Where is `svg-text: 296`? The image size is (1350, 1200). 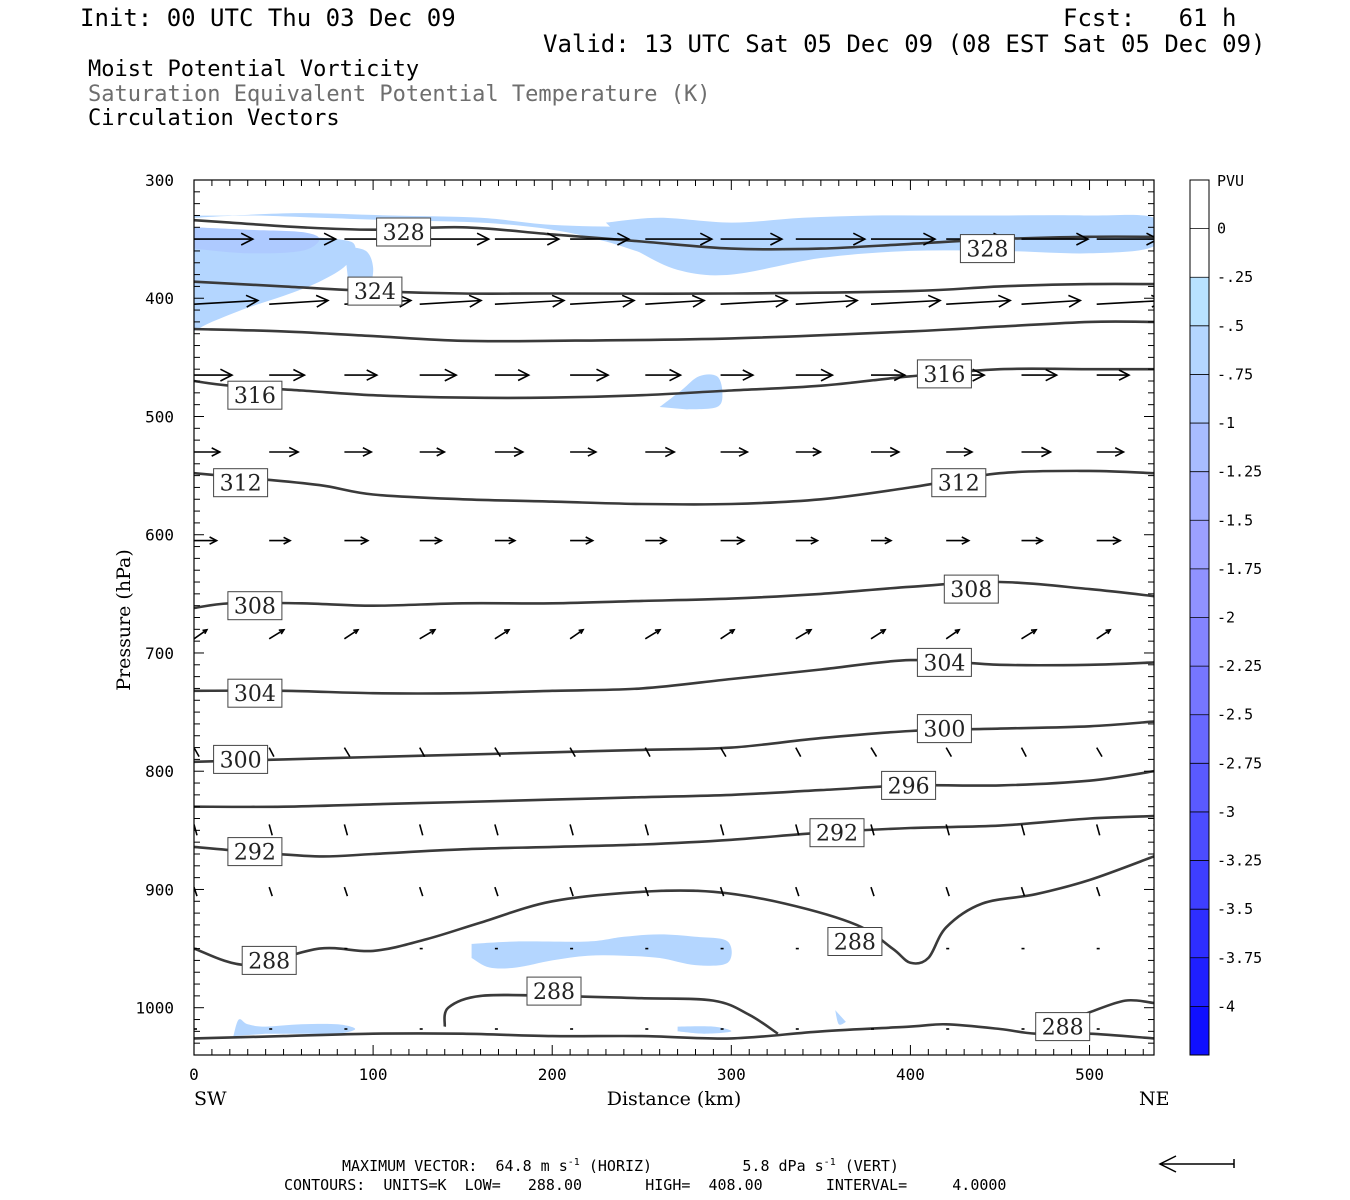
svg-text: 296 is located at coordinates (909, 786).